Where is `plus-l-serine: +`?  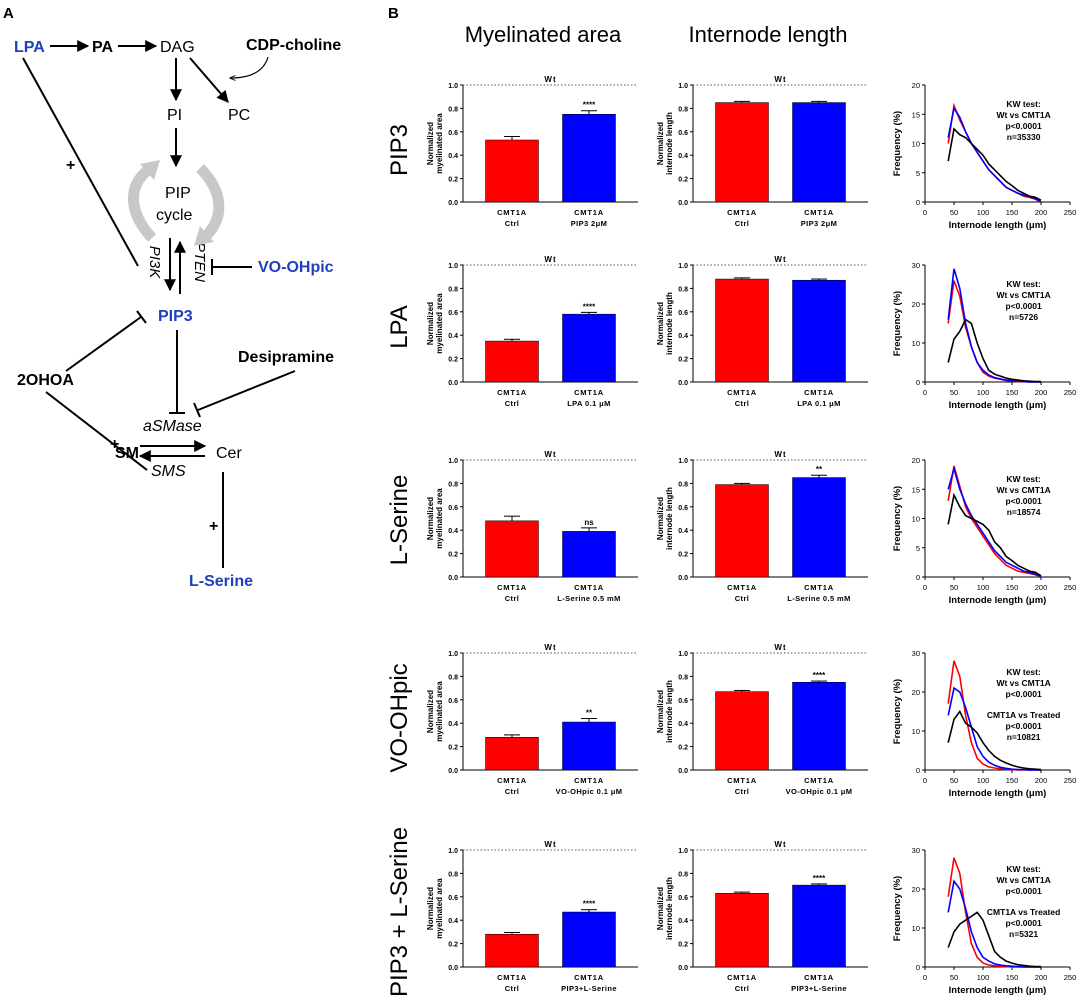
plus-l-serine: + is located at coordinates (213, 526).